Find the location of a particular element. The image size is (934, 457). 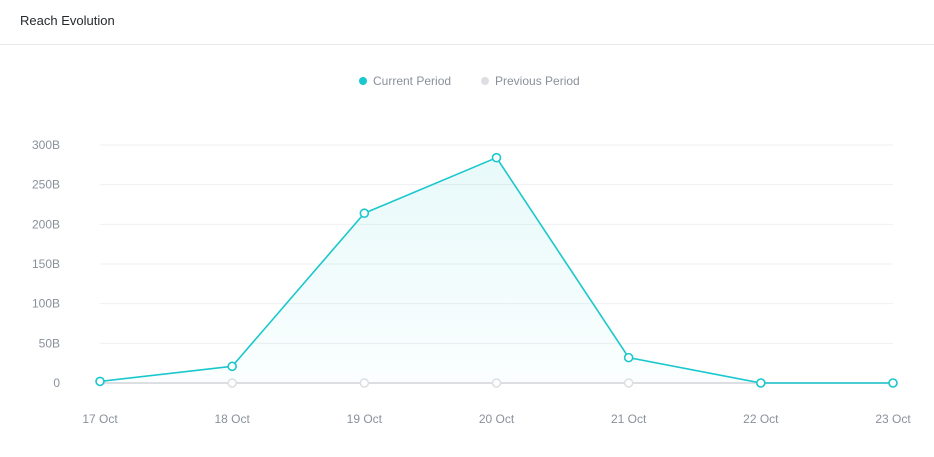

y-tick-label: 200B is located at coordinates (46, 224).